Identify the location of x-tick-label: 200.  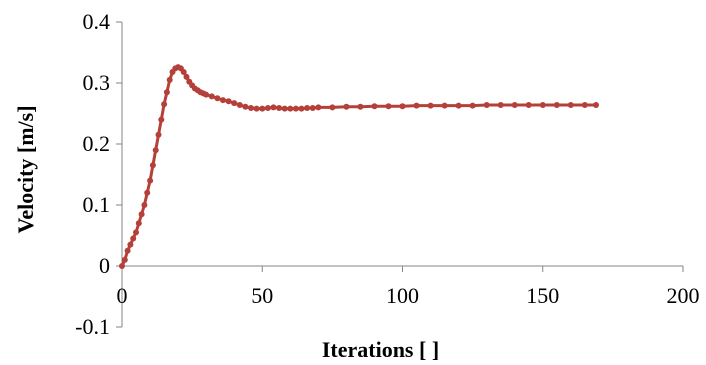
(683, 295).